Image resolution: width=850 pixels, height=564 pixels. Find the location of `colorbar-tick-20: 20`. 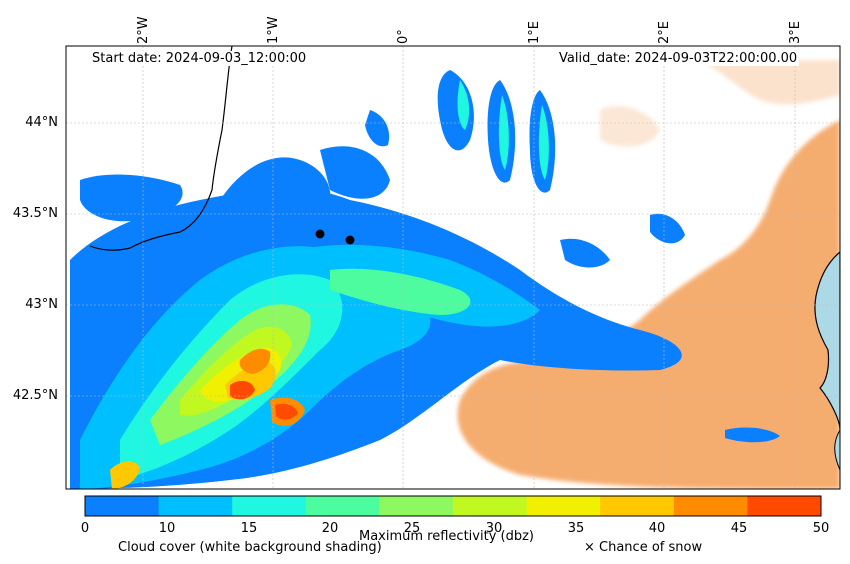

colorbar-tick-20: 20 is located at coordinates (330, 528).